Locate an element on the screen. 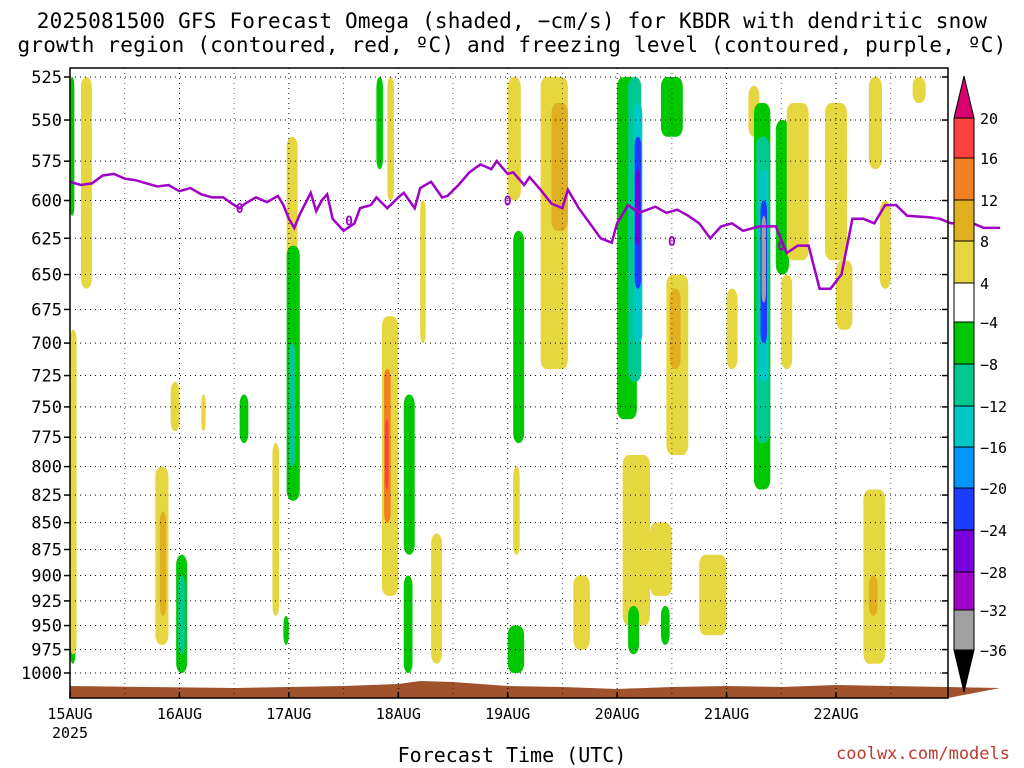  y-tick-label: 800 is located at coordinates (46, 468).